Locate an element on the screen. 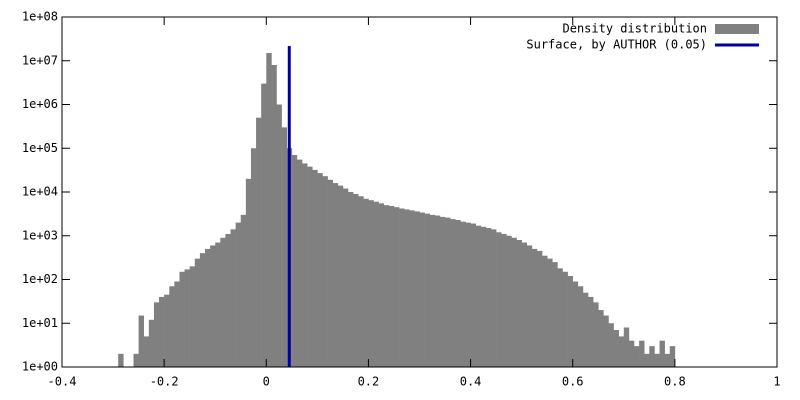 The image size is (800, 400). x-tick-label: 0.6 is located at coordinates (573, 382).